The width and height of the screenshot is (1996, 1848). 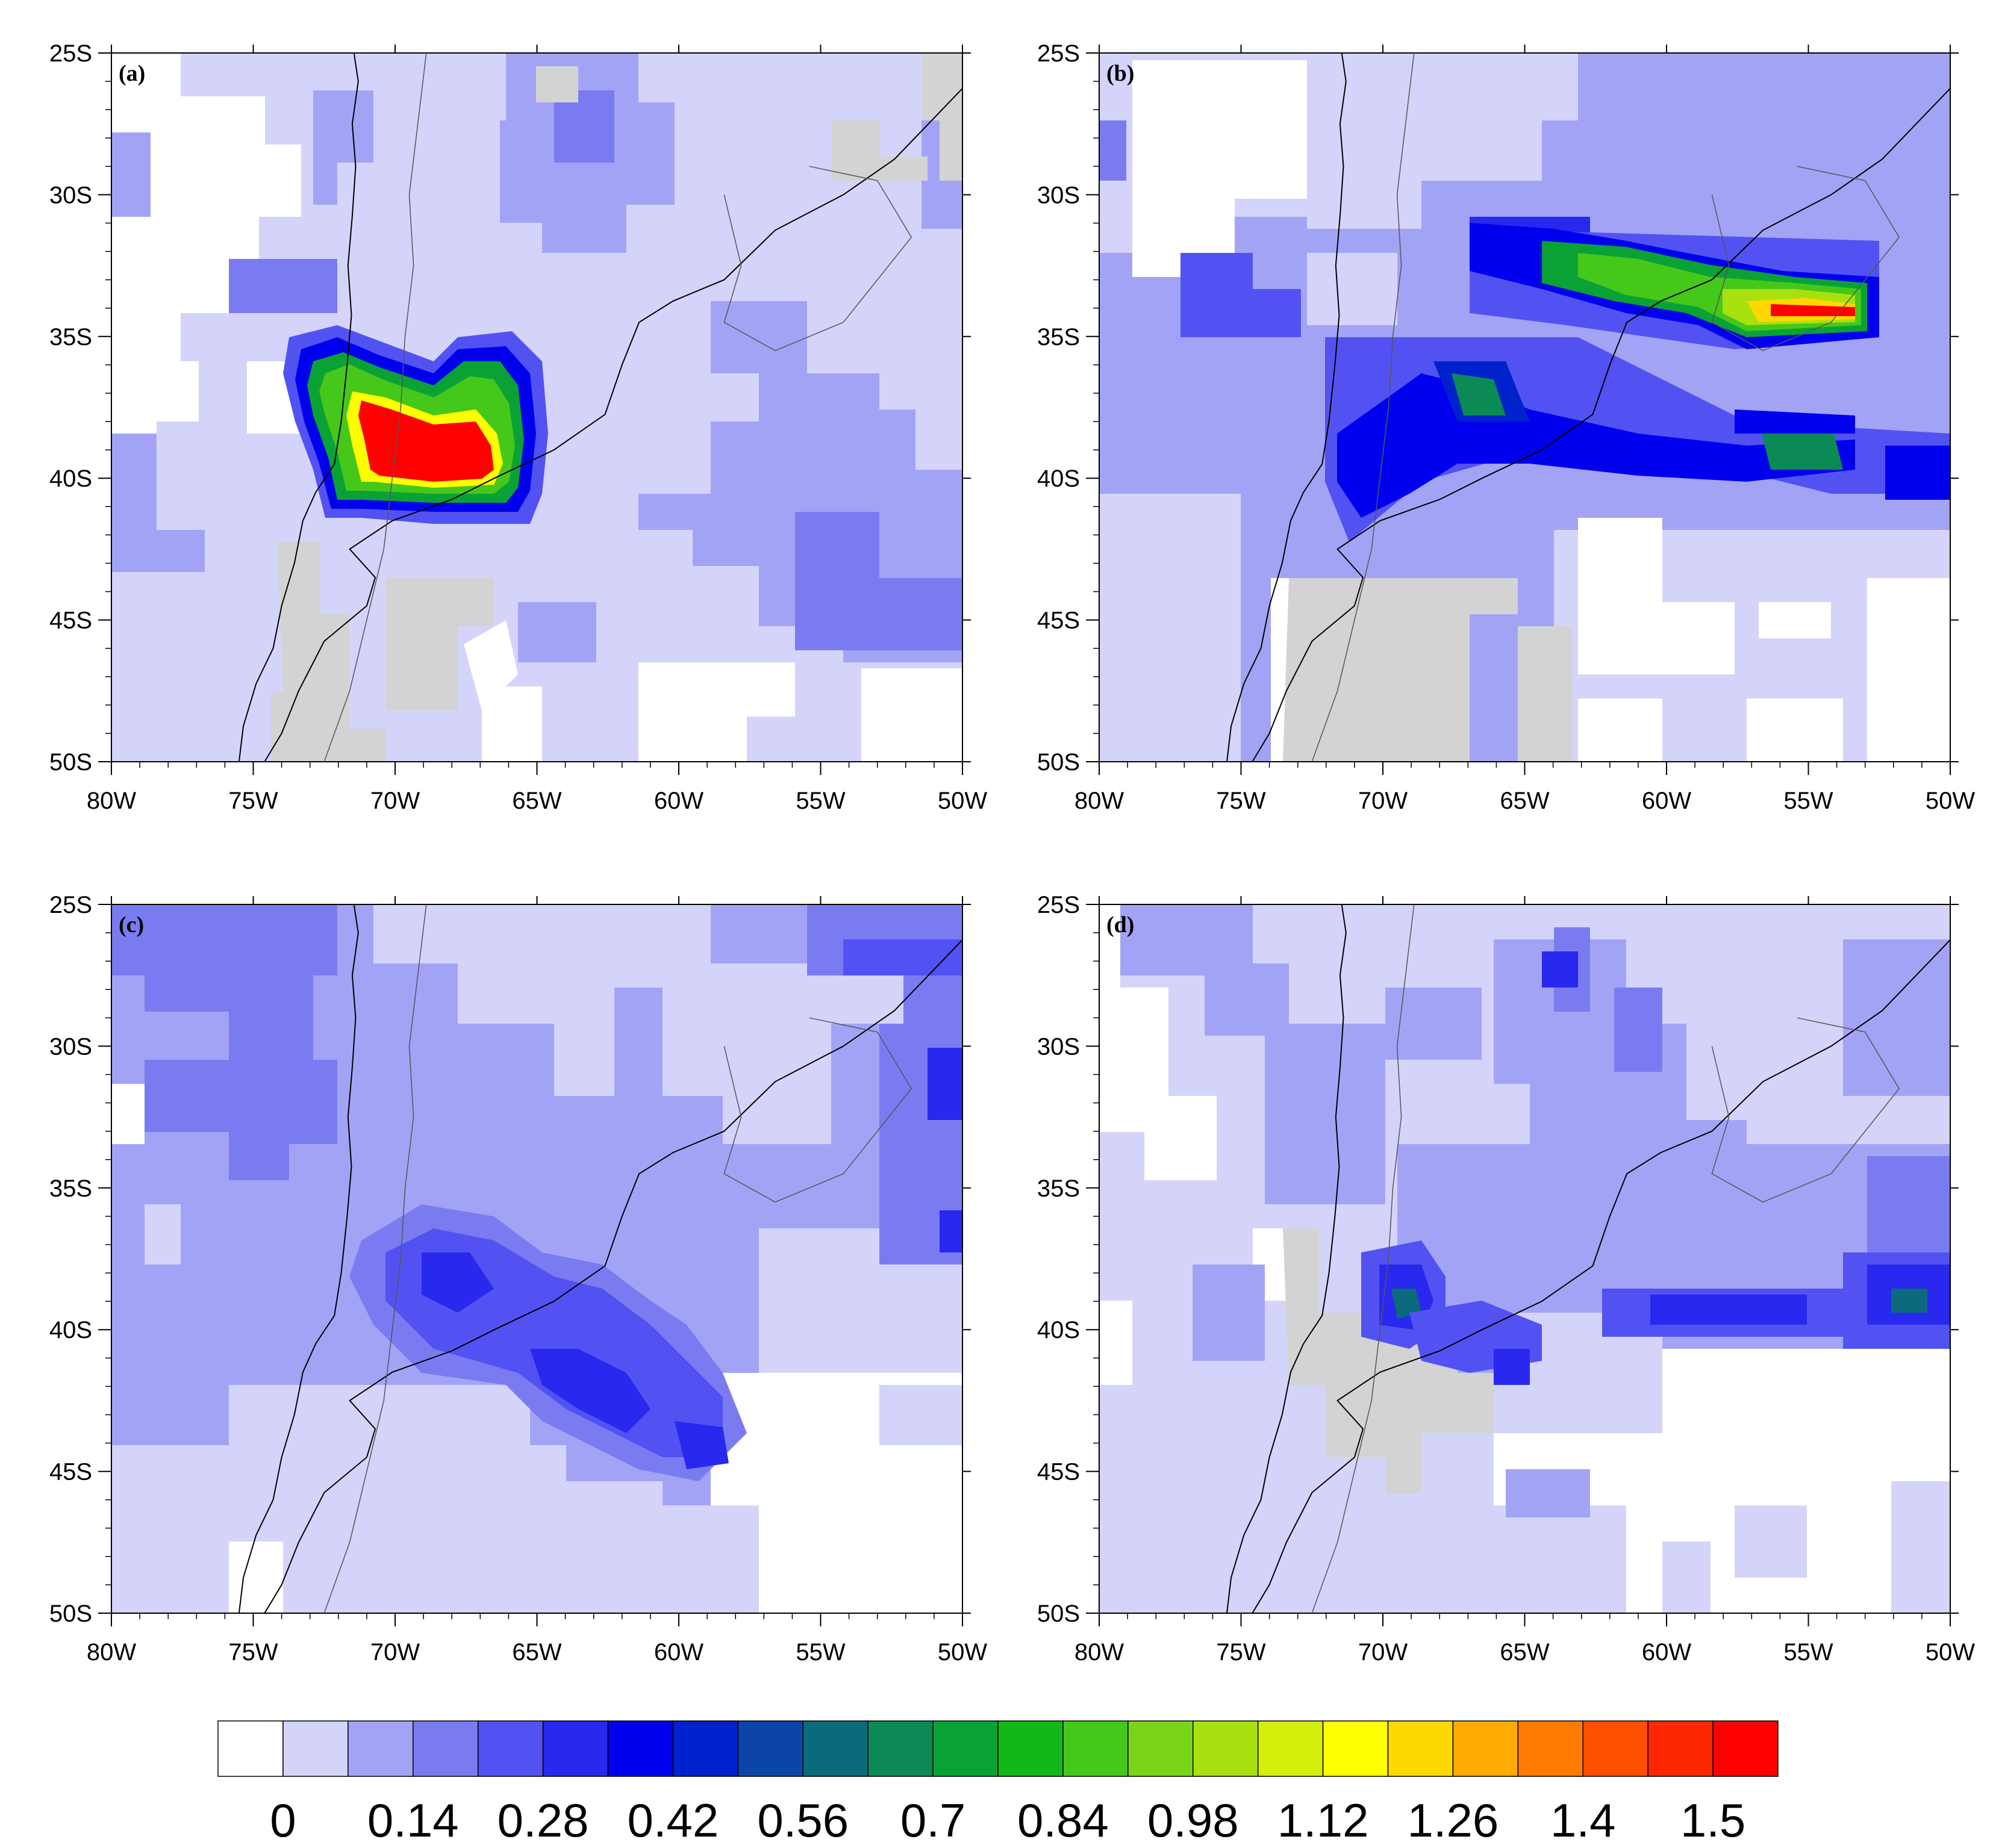 I want to click on lon-tick-label-d: 60W, so click(x=1666, y=1653).